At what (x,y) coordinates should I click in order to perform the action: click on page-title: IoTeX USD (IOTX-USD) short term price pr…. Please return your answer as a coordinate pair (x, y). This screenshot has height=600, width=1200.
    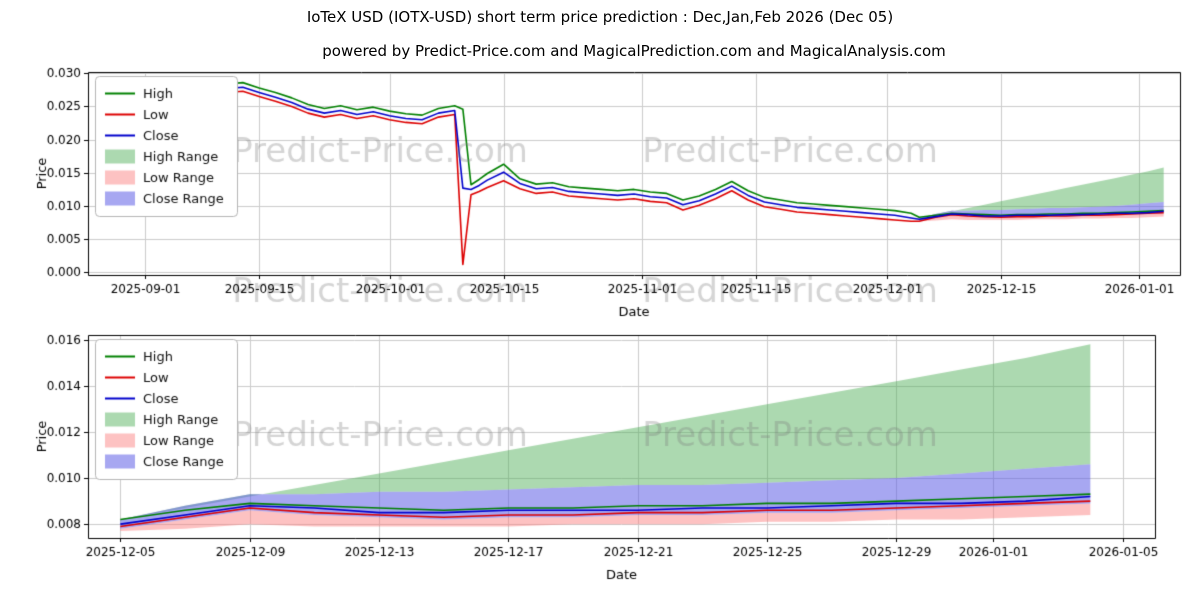
    Looking at the image, I should click on (600, 17).